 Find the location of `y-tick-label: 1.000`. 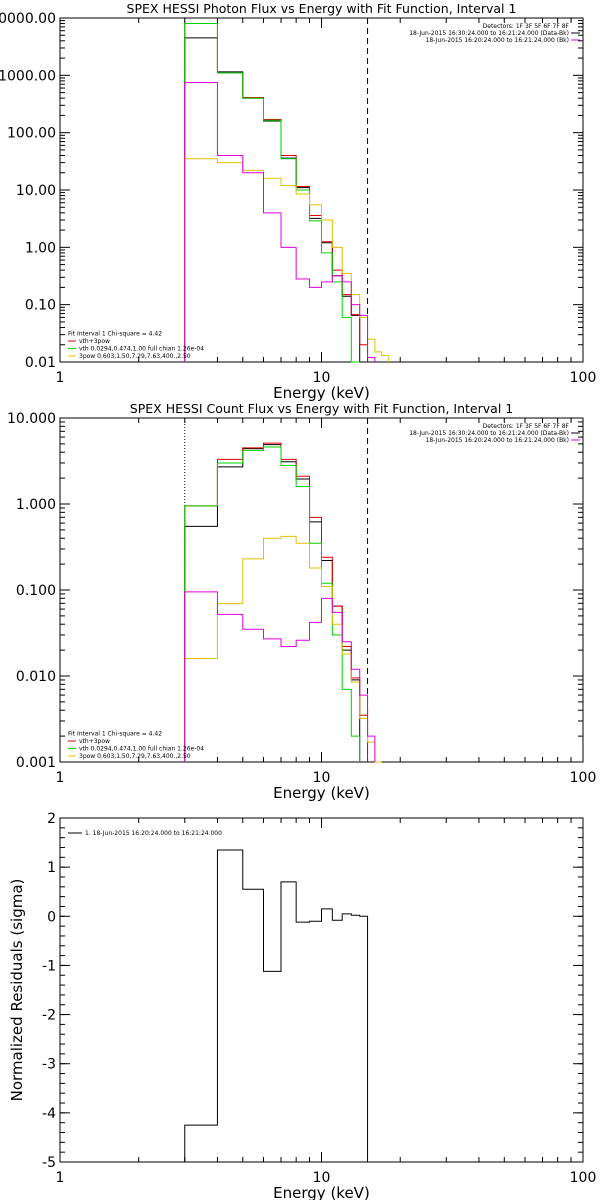

y-tick-label: 1.000 is located at coordinates (36, 505).